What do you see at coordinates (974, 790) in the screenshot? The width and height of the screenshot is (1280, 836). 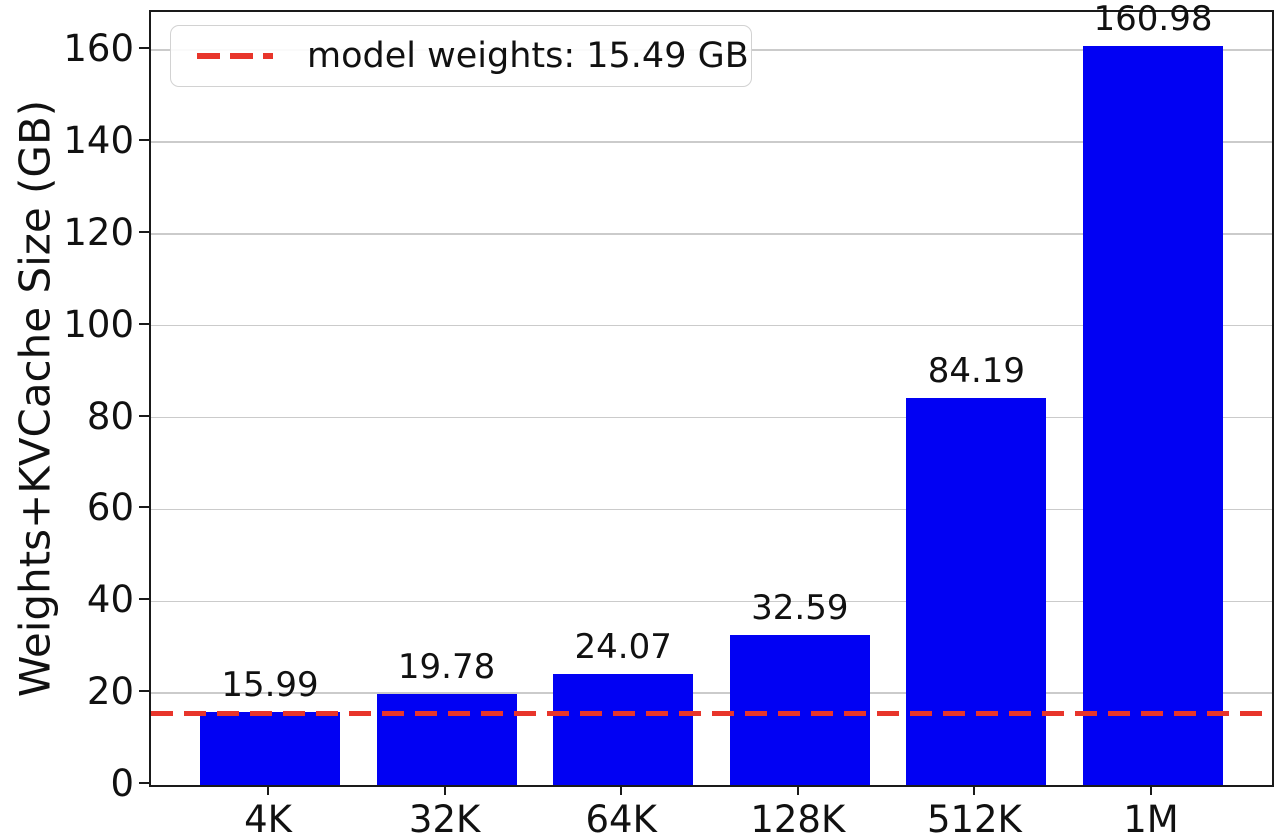 I see `x-tick-mark-512K` at bounding box center [974, 790].